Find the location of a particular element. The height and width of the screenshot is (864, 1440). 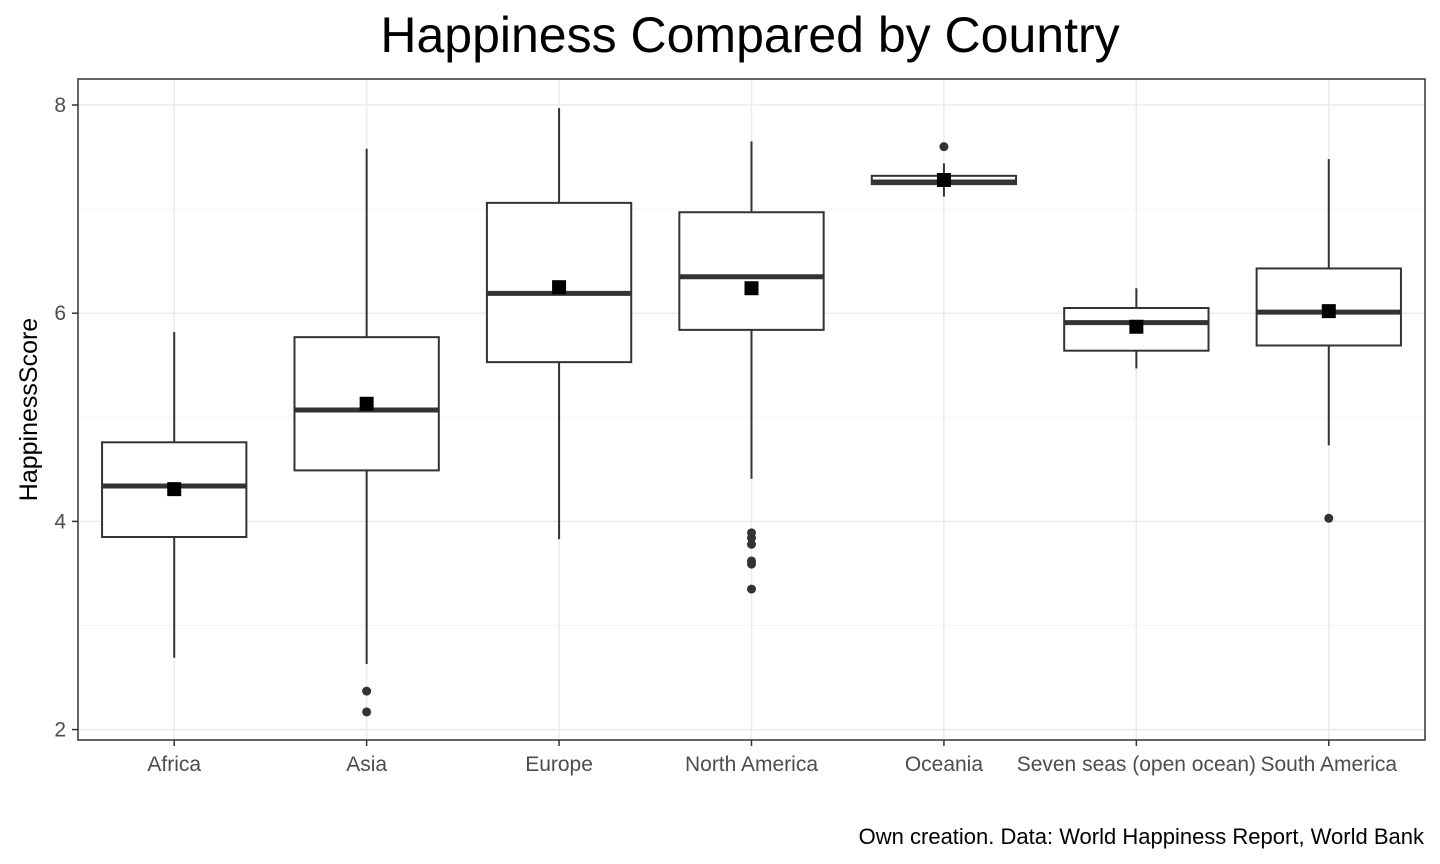

box is located at coordinates (751, 271).